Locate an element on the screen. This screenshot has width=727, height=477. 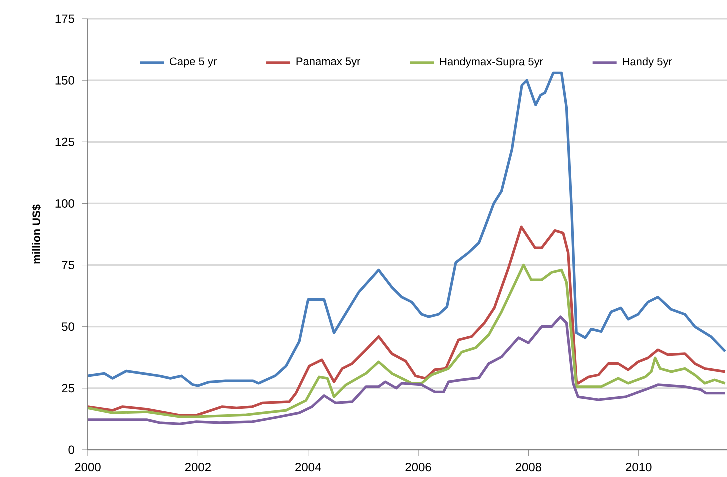
x-tick-label: 2006 is located at coordinates (419, 467).